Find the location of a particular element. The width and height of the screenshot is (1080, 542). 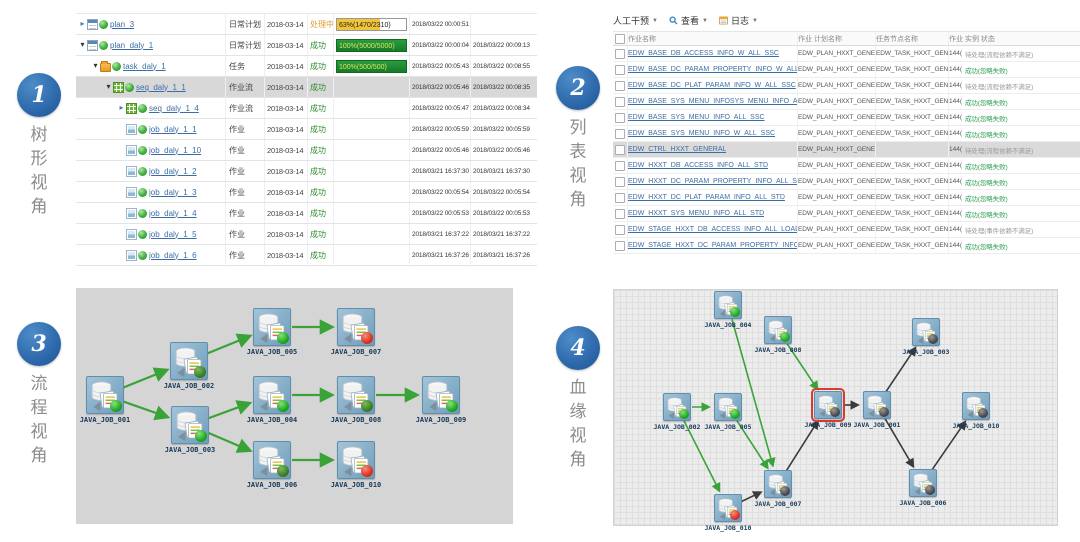

job-name-link: EDW_BASE_DC_PLAT_PARAM_INFO_W_ALL_SSC is located at coordinates (712, 85).